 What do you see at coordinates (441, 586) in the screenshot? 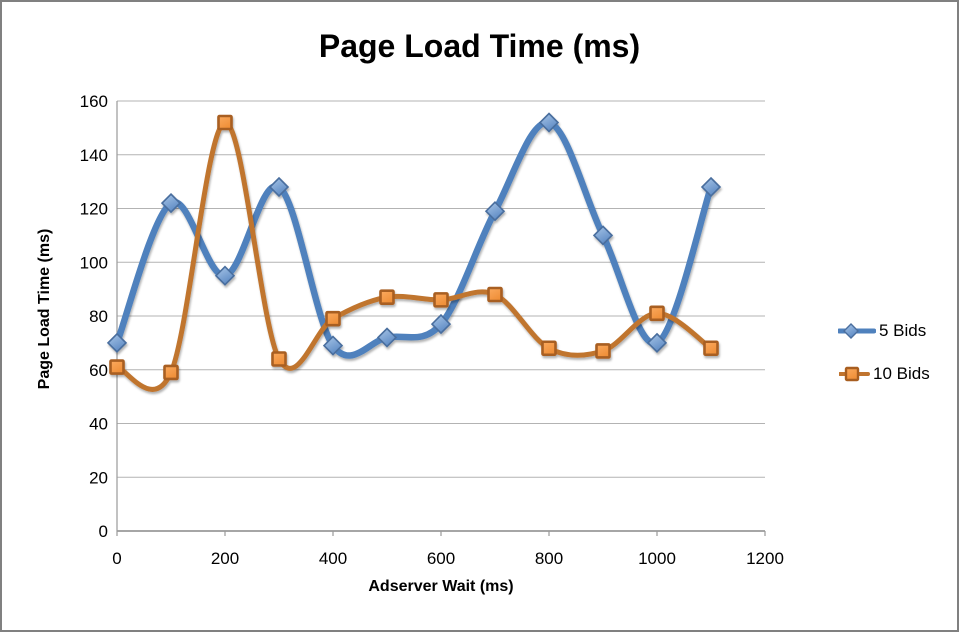
I see `x-axis-title: Adserver Wait (ms)` at bounding box center [441, 586].